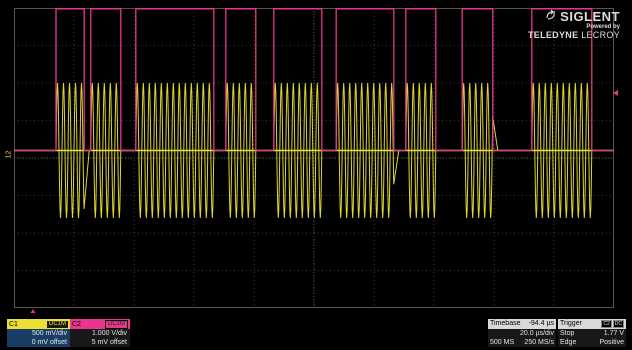 The width and height of the screenshot is (632, 350). I want to click on ch1-coupling-badge: DC1M, so click(57, 324).